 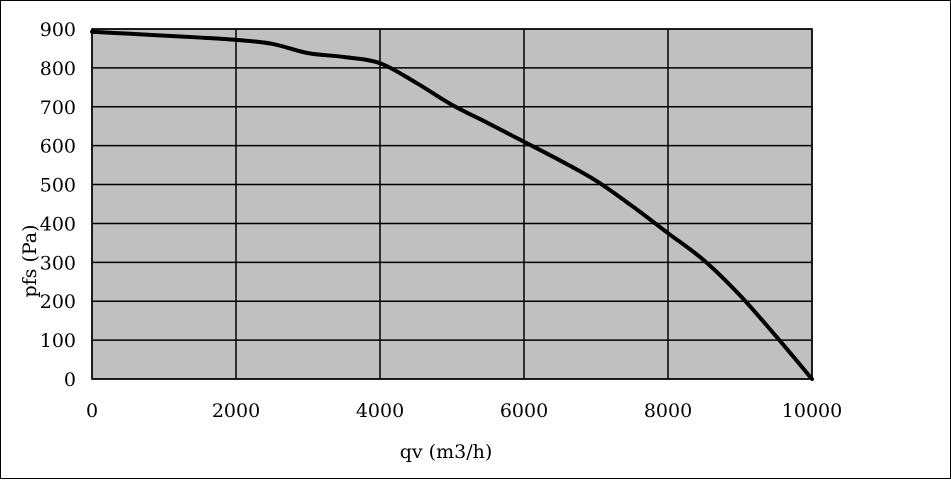 What do you see at coordinates (58, 224) in the screenshot?
I see `y-tick-label: 400` at bounding box center [58, 224].